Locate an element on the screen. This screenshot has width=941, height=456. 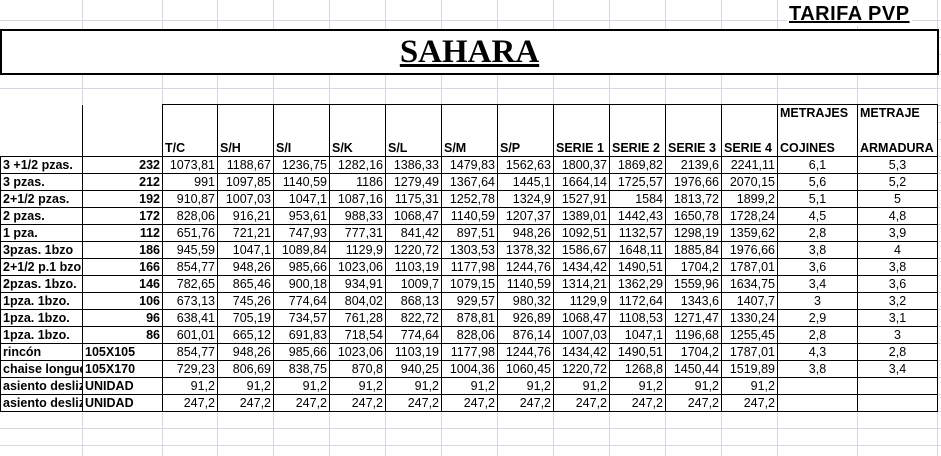
product-name-cell: 3 +1/2 pzas. is located at coordinates (41, 165).